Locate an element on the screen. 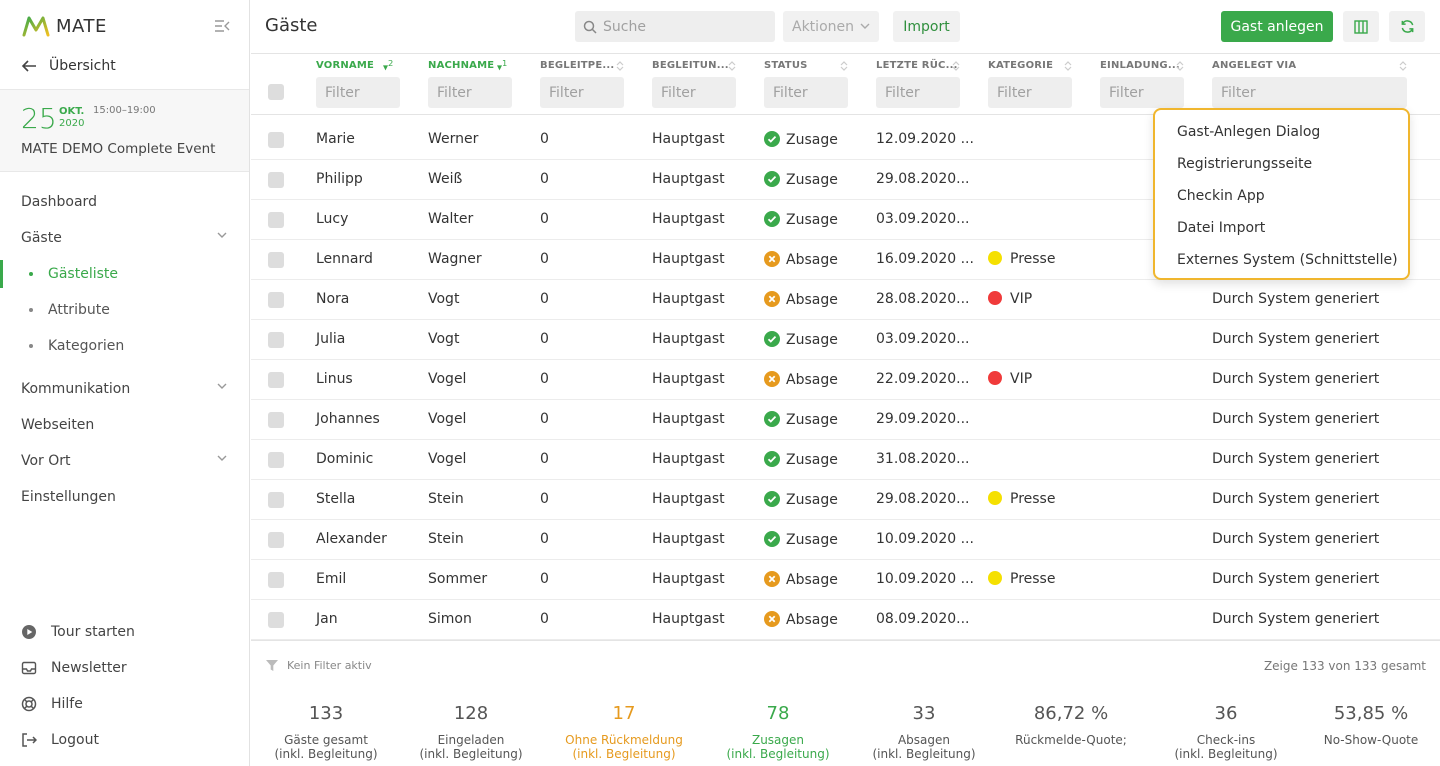  dropdown-option: Gast-Anlegen Dialog is located at coordinates (1249, 132).